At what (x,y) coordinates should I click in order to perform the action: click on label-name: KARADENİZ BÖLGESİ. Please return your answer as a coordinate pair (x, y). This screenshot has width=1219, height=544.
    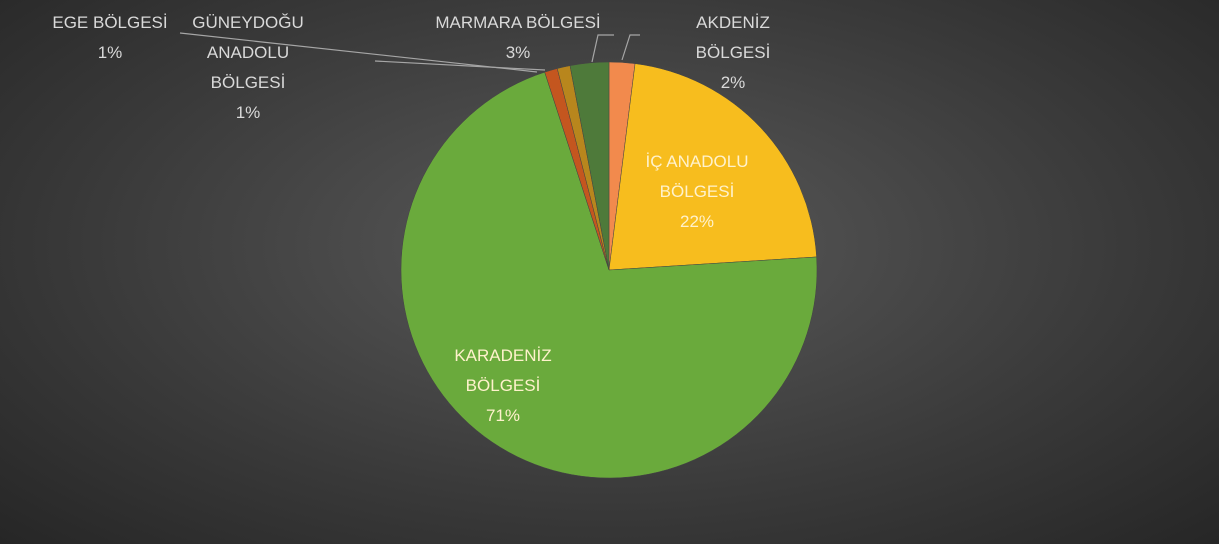
    Looking at the image, I should click on (503, 370).